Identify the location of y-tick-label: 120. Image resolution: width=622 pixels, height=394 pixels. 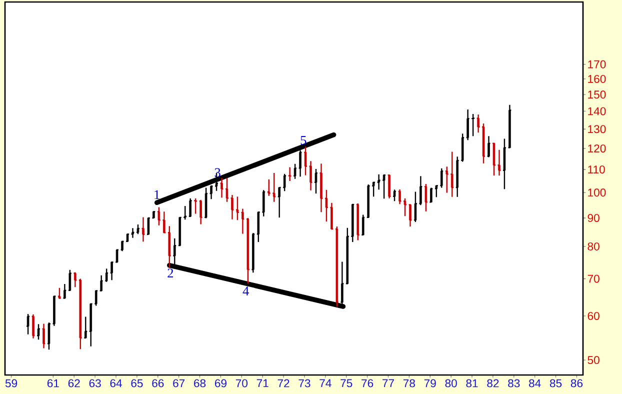
(597, 148).